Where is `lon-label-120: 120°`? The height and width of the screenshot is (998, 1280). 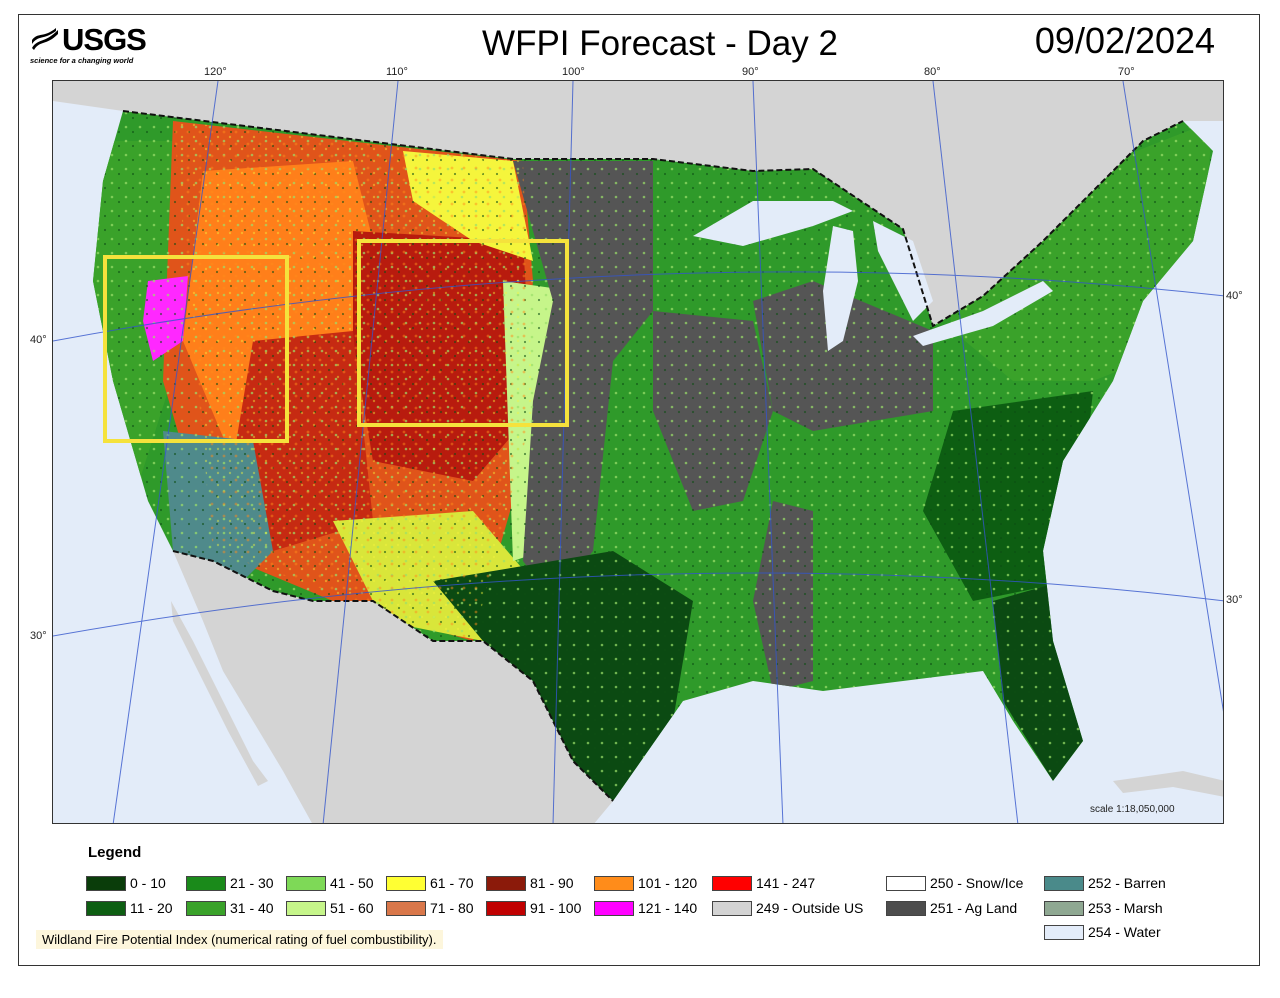 lon-label-120: 120° is located at coordinates (215, 72).